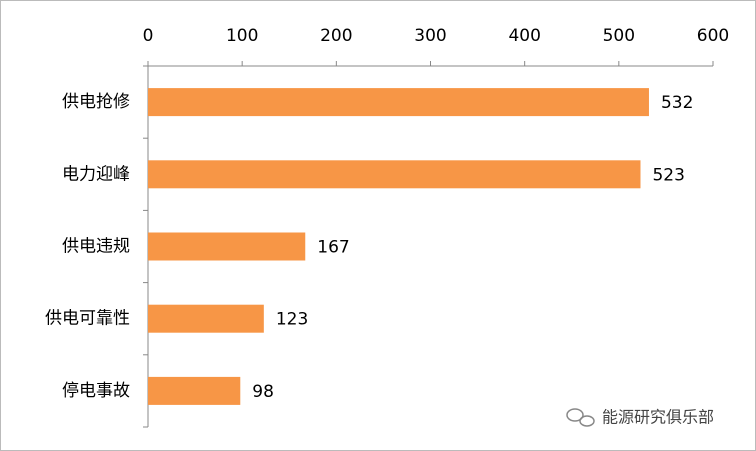  I want to click on value-label: 523, so click(668, 175).